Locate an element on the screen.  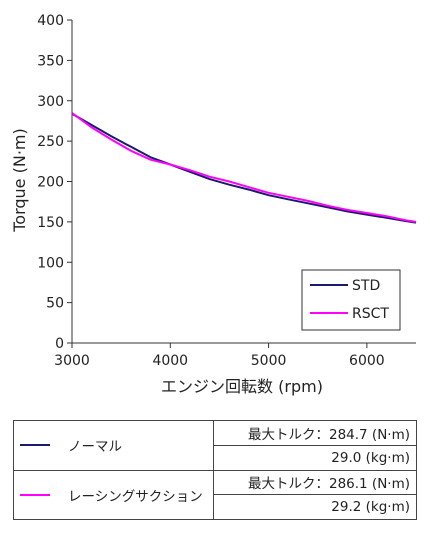
table-row-racing-kgm: 29.2 (kg·m) is located at coordinates (215, 507).